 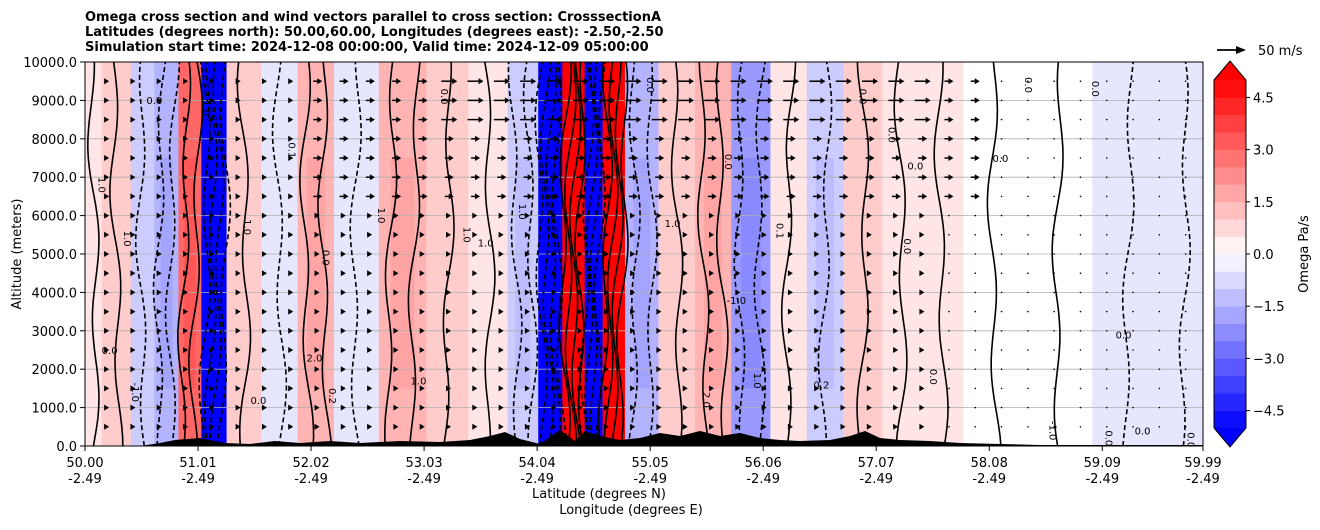 I want to click on terrain-profile, so click(x=644, y=438).